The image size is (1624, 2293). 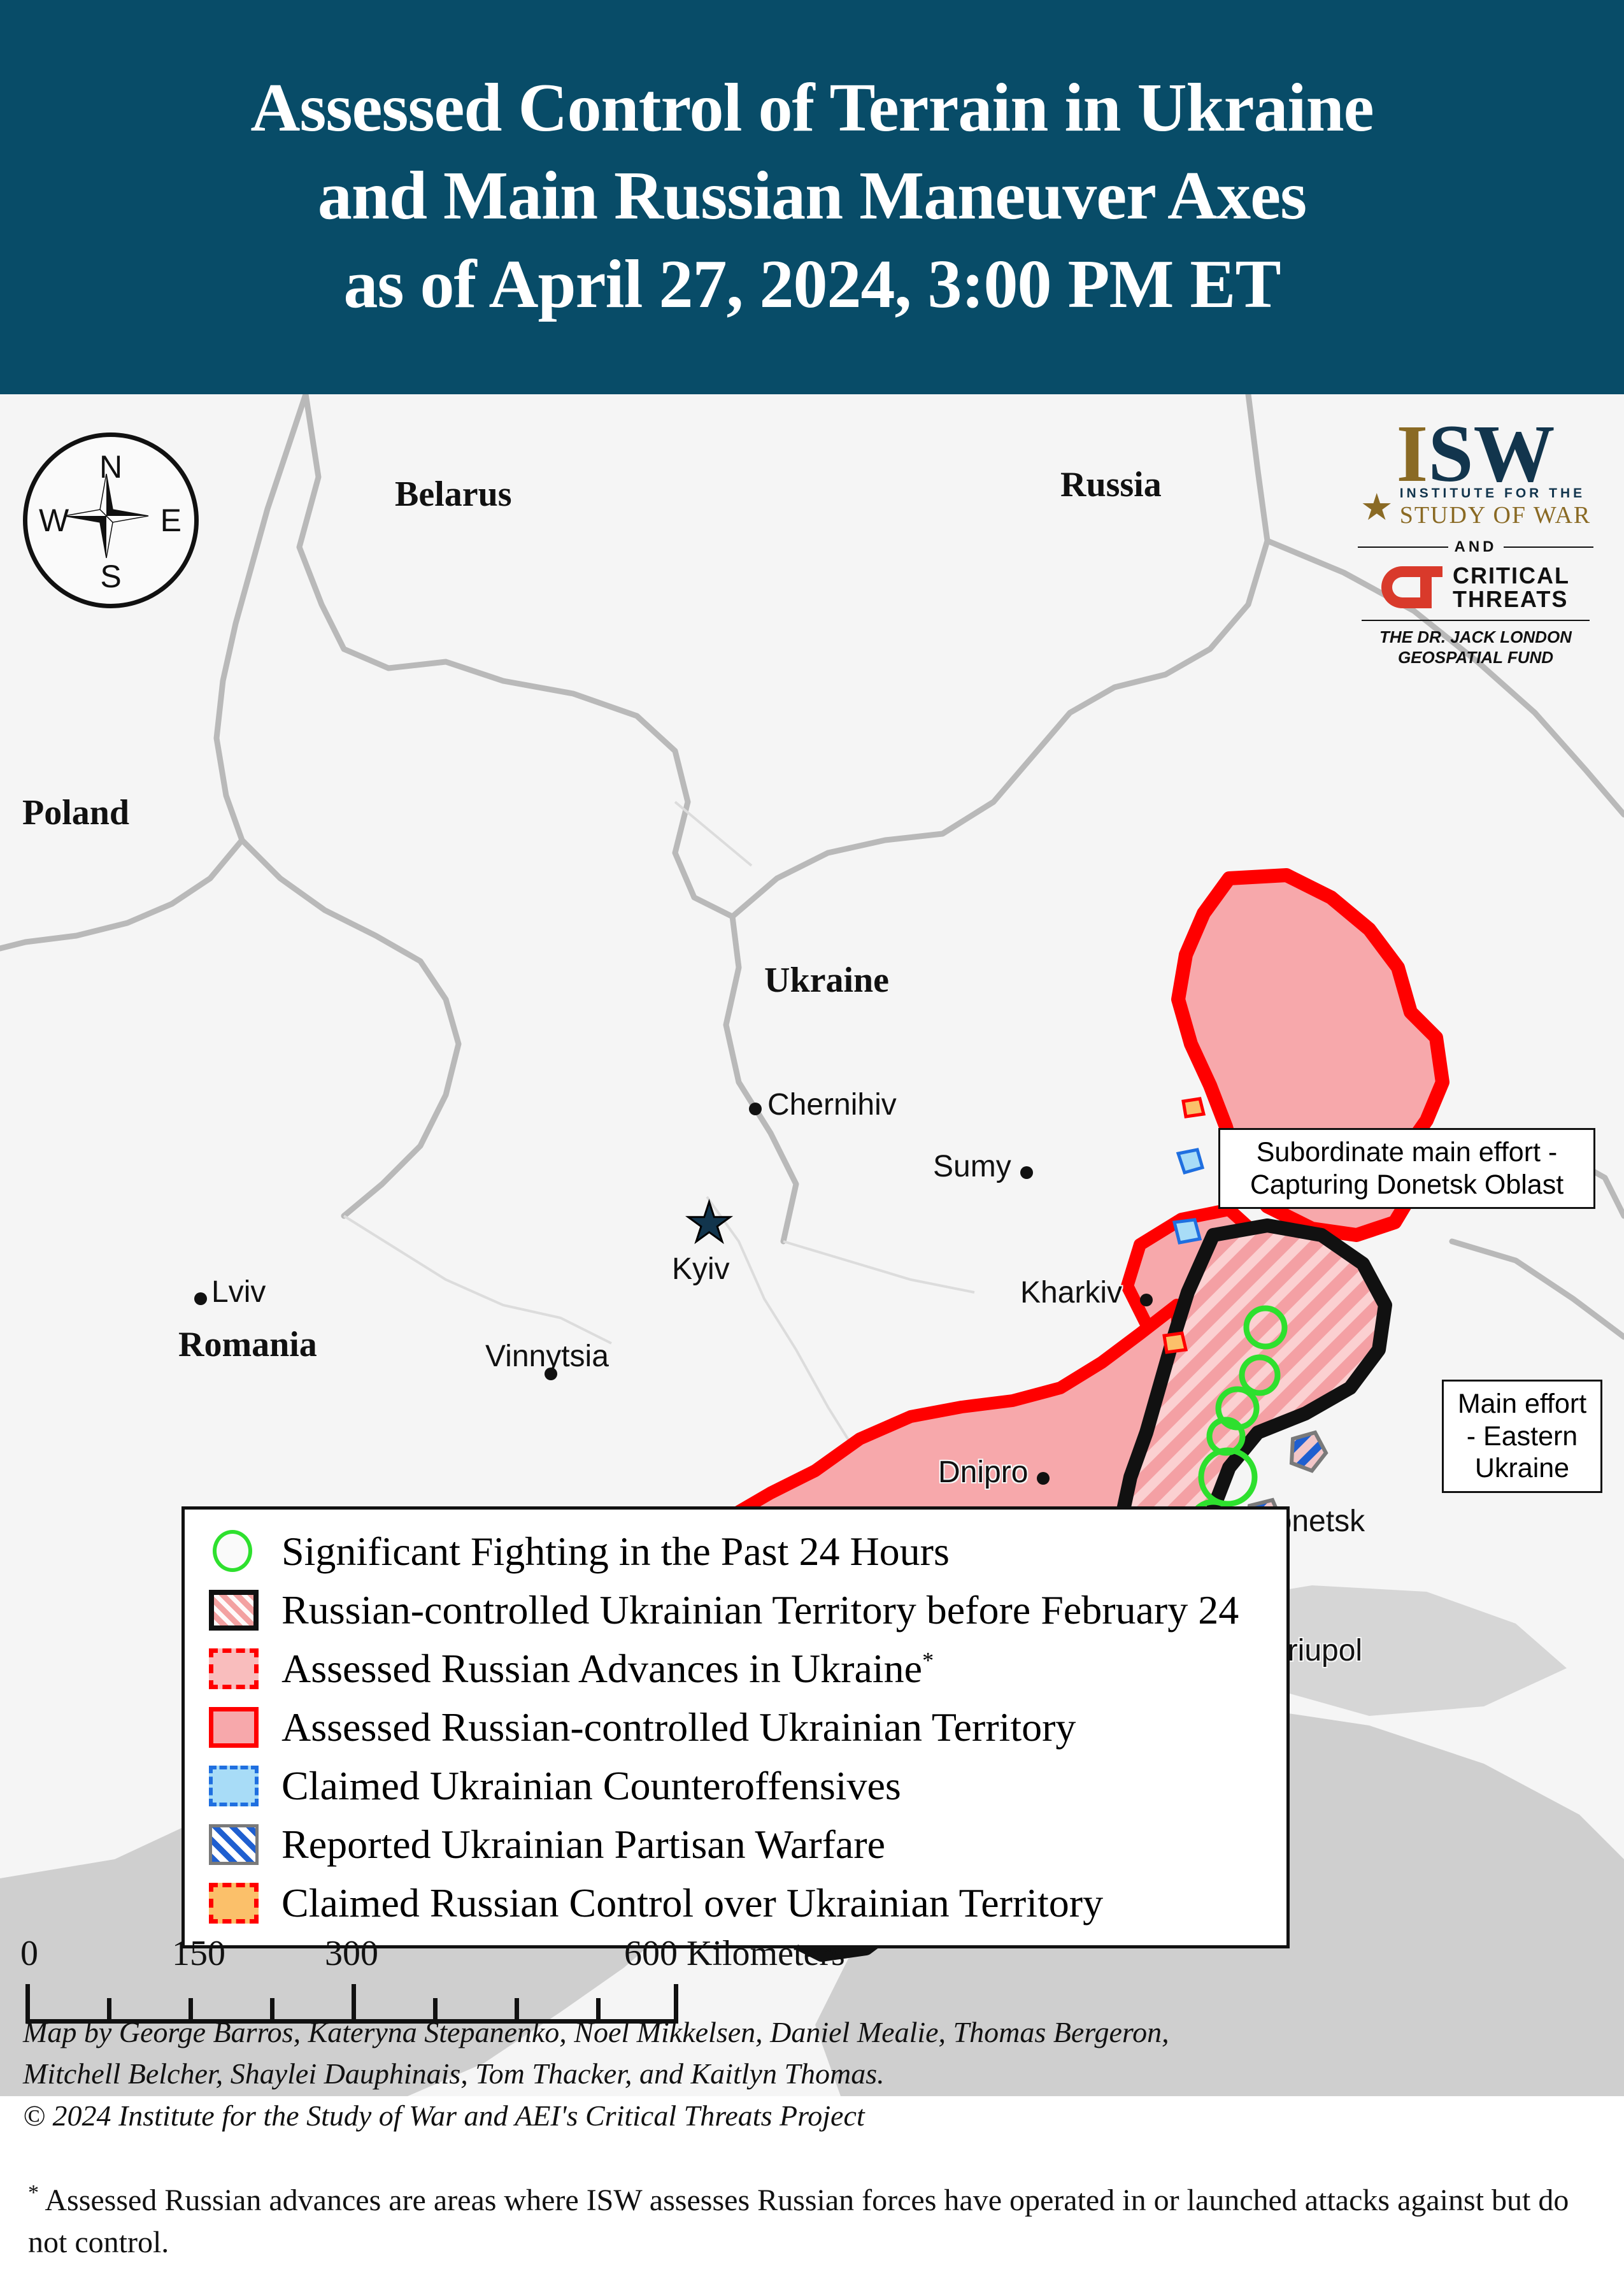 I want to click on title-line-2: and Main Russian Maneuver Axes, so click(x=812, y=196).